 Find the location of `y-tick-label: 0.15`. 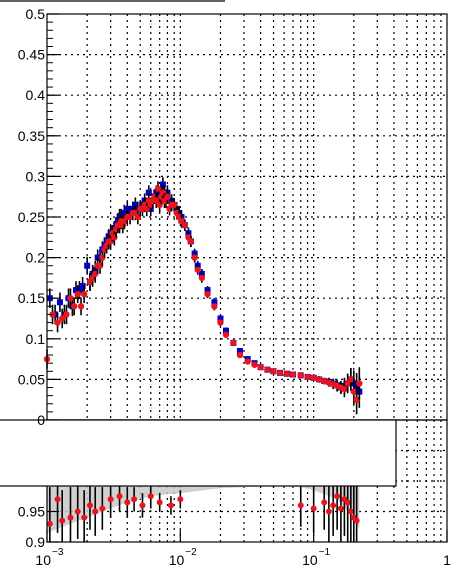

y-tick-label: 0.15 is located at coordinates (31, 298).